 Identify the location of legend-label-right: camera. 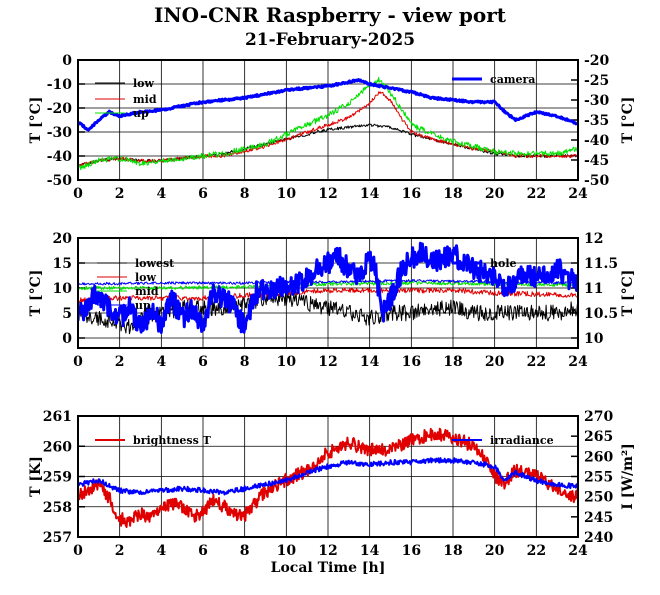
(512, 79).